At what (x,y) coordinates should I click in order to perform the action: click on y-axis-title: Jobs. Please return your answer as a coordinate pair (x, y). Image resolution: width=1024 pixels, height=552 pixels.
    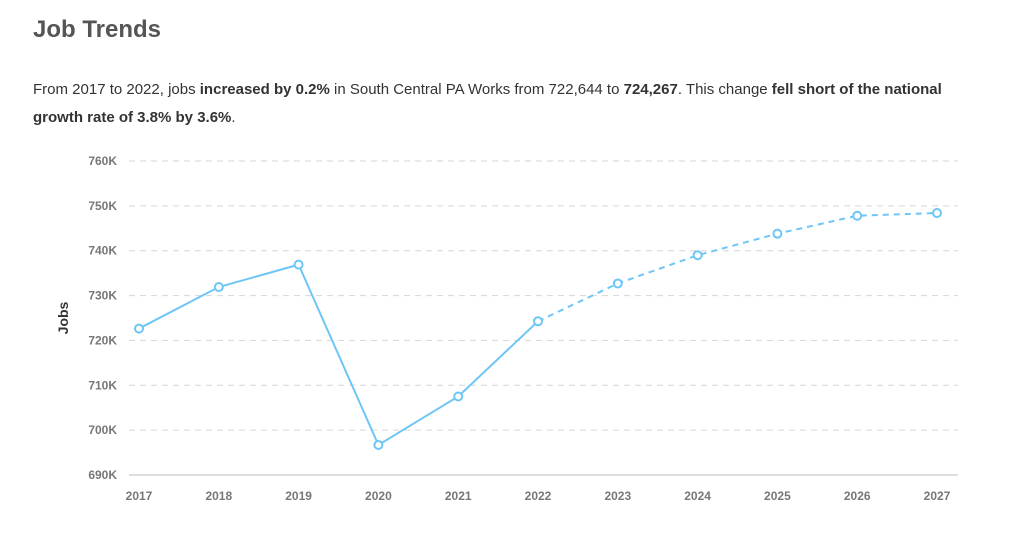
    Looking at the image, I should click on (63, 317).